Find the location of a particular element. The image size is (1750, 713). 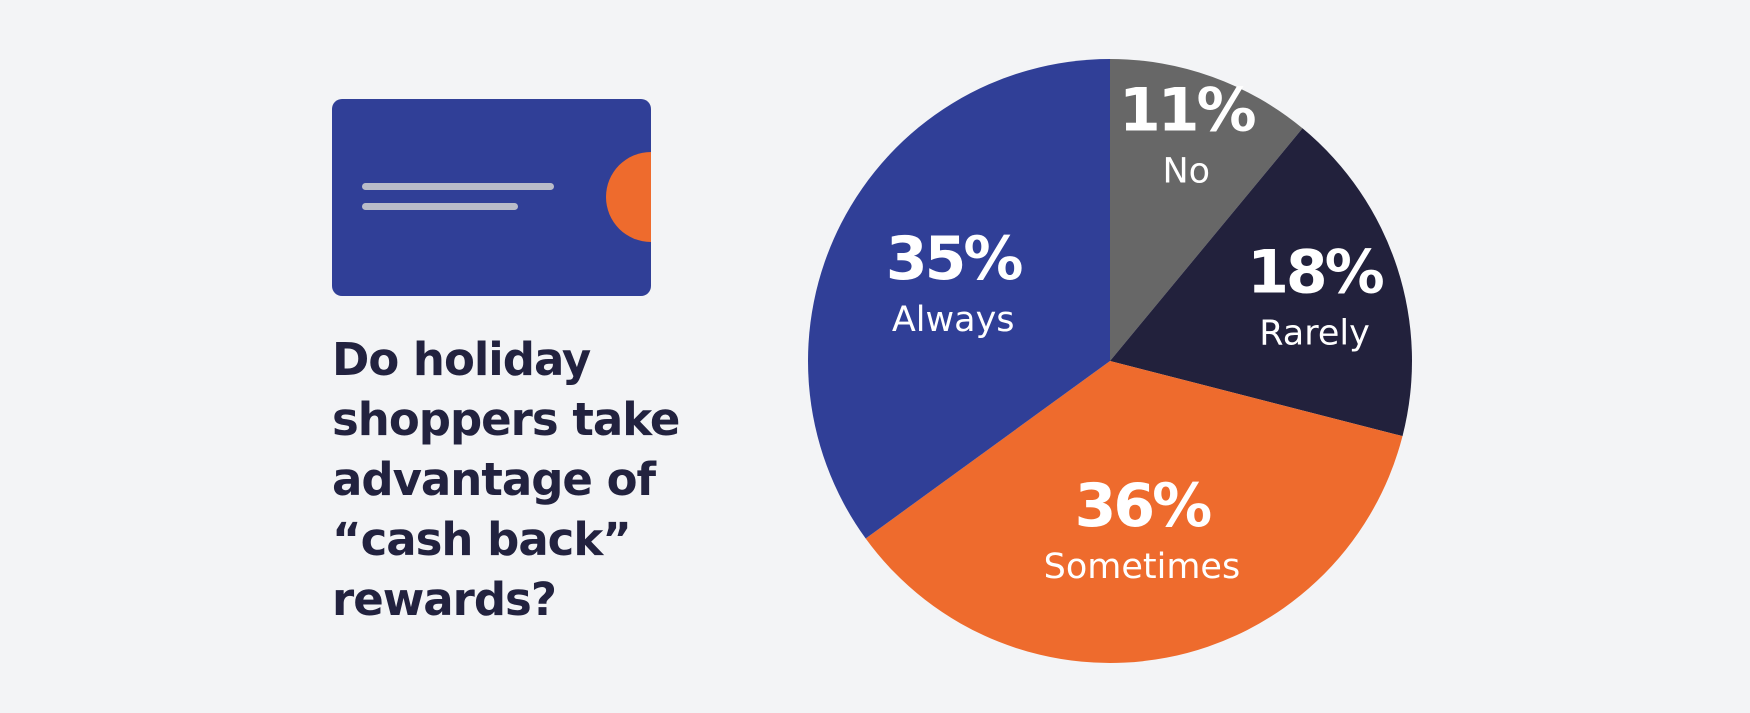

slice-label-no: No is located at coordinates (1186, 171).